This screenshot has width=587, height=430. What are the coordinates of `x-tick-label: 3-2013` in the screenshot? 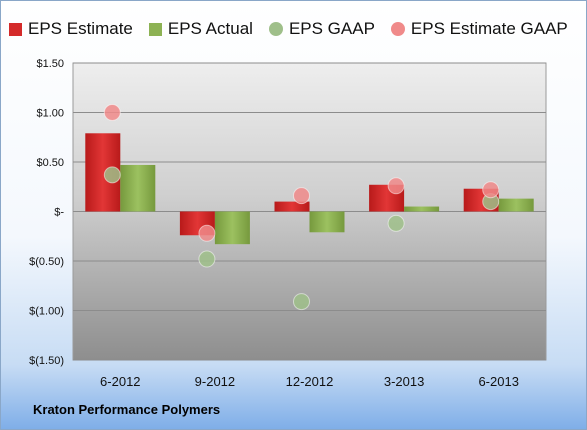 It's located at (404, 381).